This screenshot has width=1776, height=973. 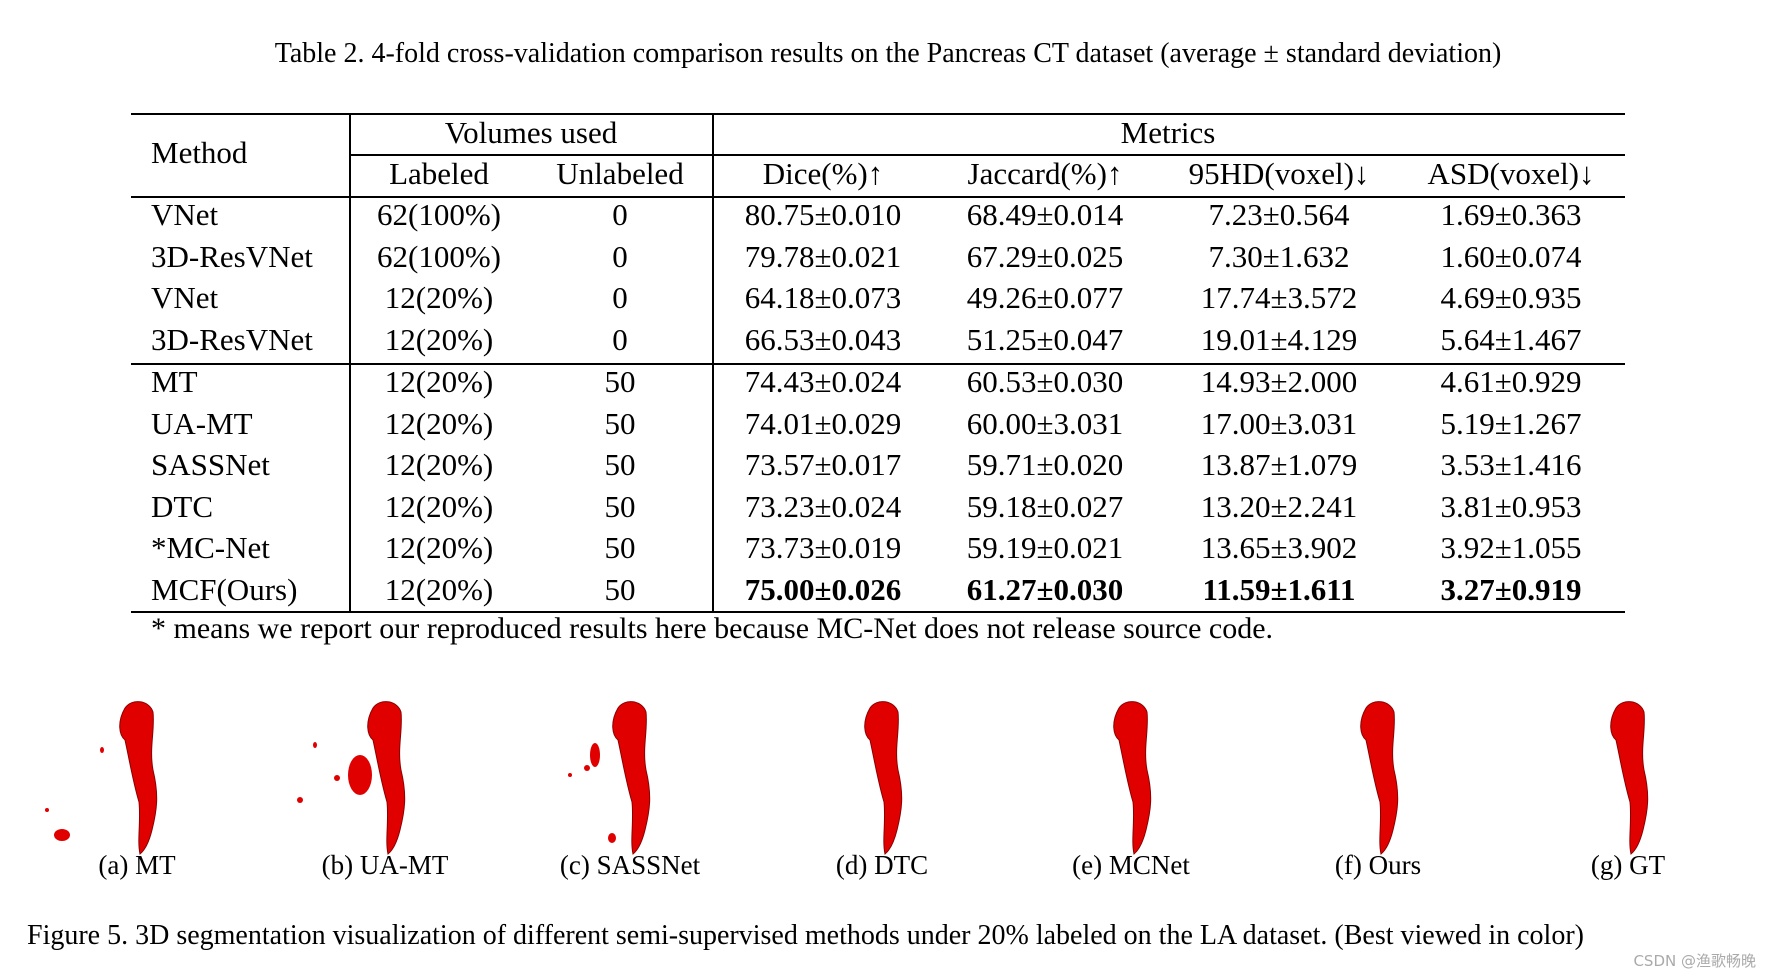 I want to click on header-metrics: Metrics, so click(x=1168, y=132).